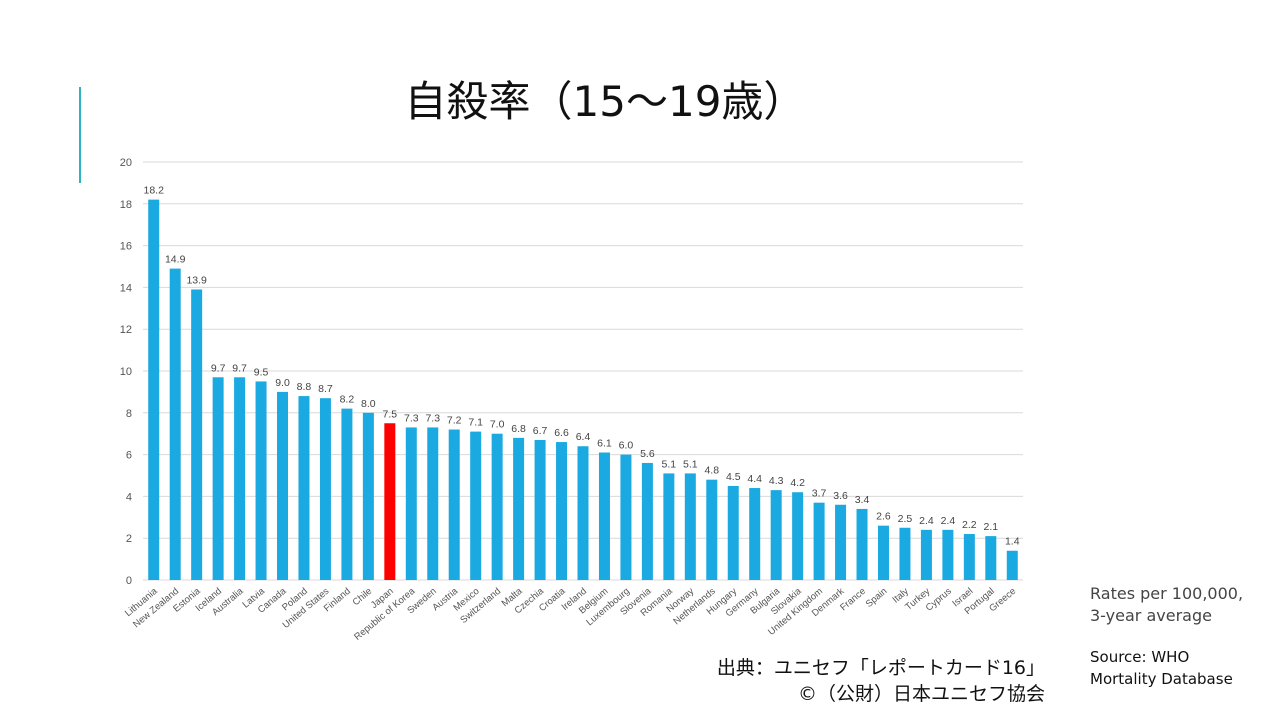 The image size is (1280, 720). I want to click on data-label: 6.4, so click(583, 437).